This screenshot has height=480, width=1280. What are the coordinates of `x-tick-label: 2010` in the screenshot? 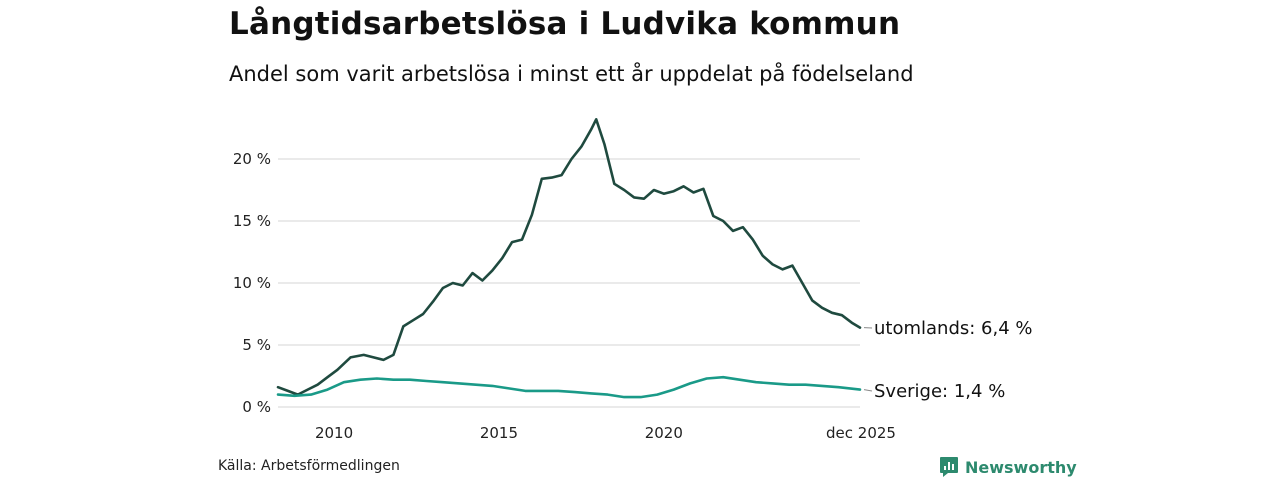 It's located at (334, 433).